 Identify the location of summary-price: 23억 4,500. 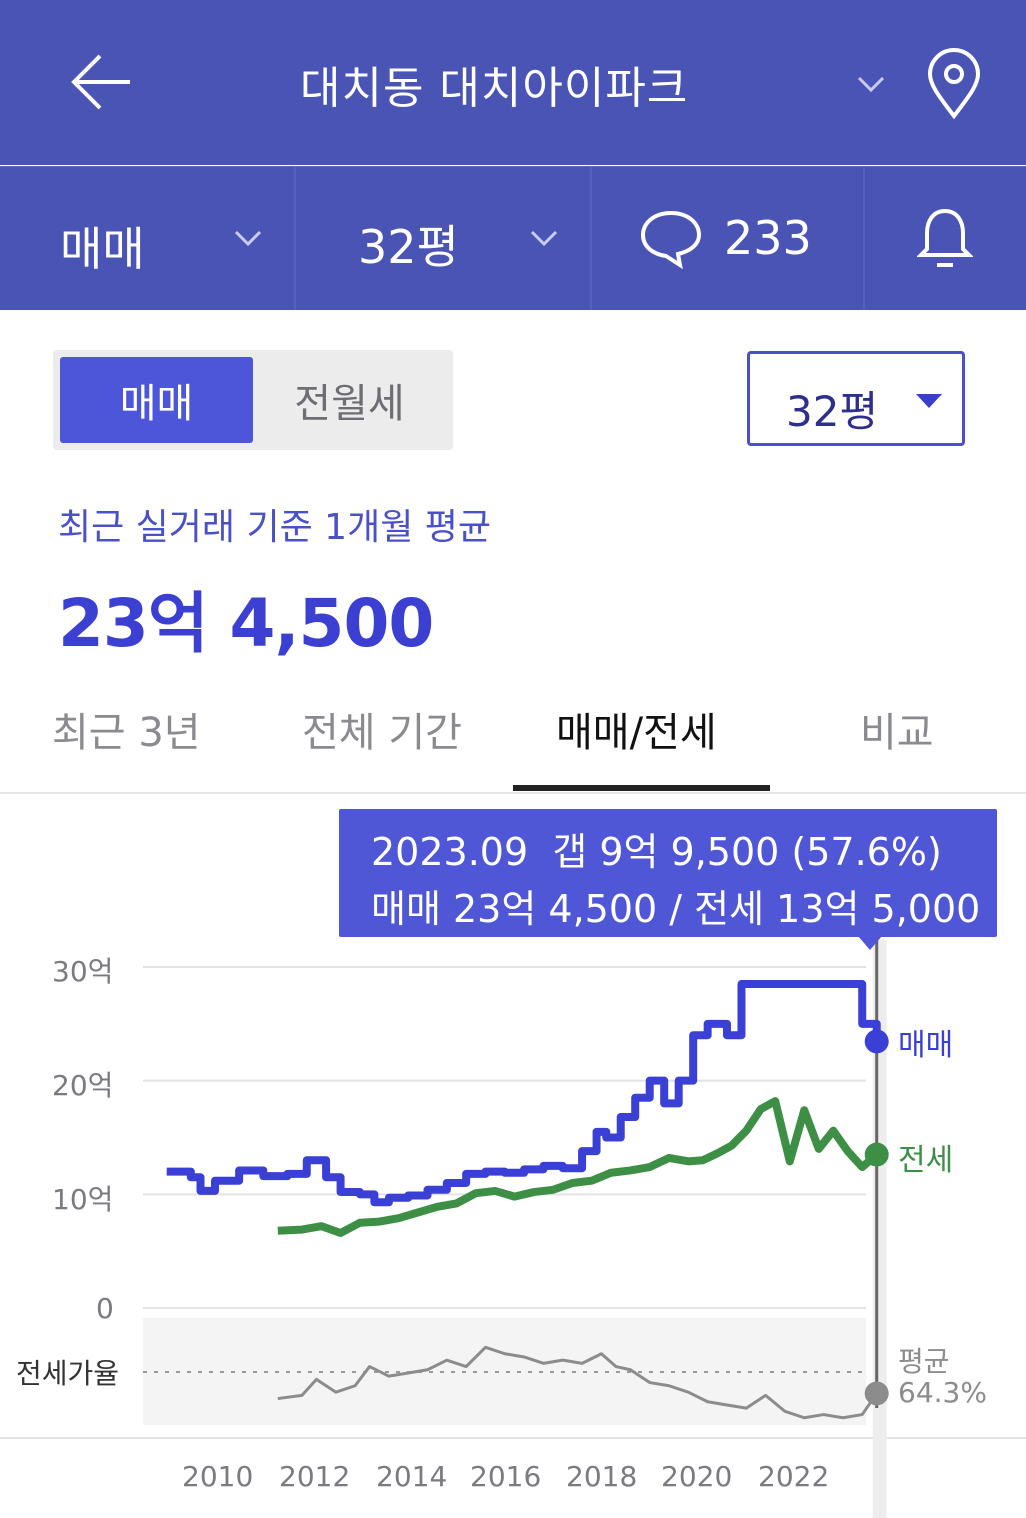
(246, 623).